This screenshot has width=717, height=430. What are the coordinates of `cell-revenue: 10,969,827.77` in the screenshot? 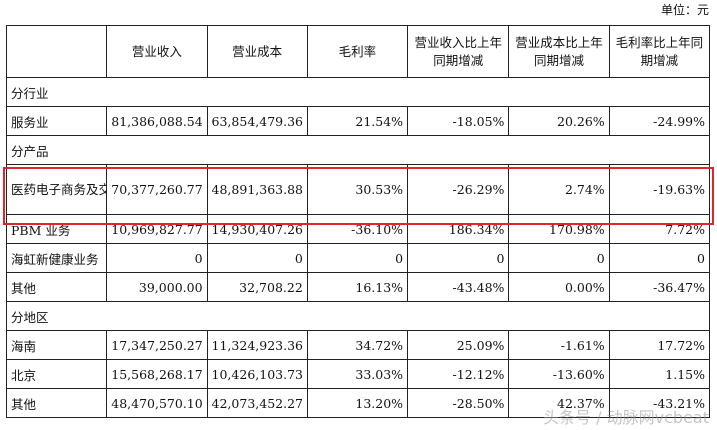 It's located at (157, 229).